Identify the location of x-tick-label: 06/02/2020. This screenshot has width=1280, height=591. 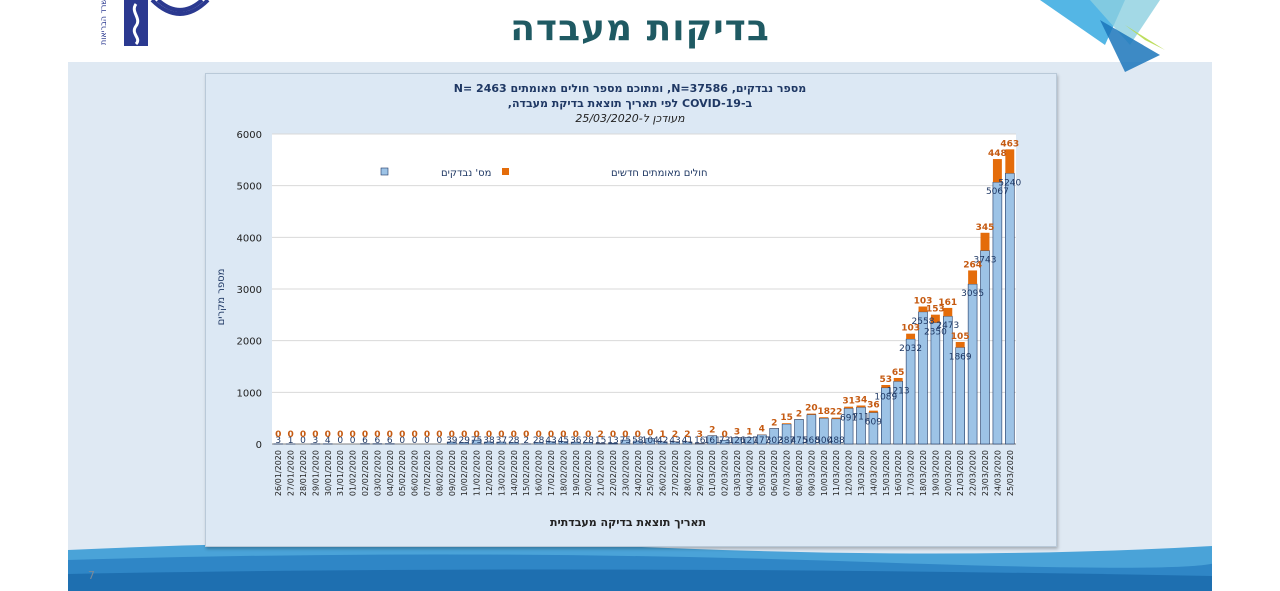
(415, 473).